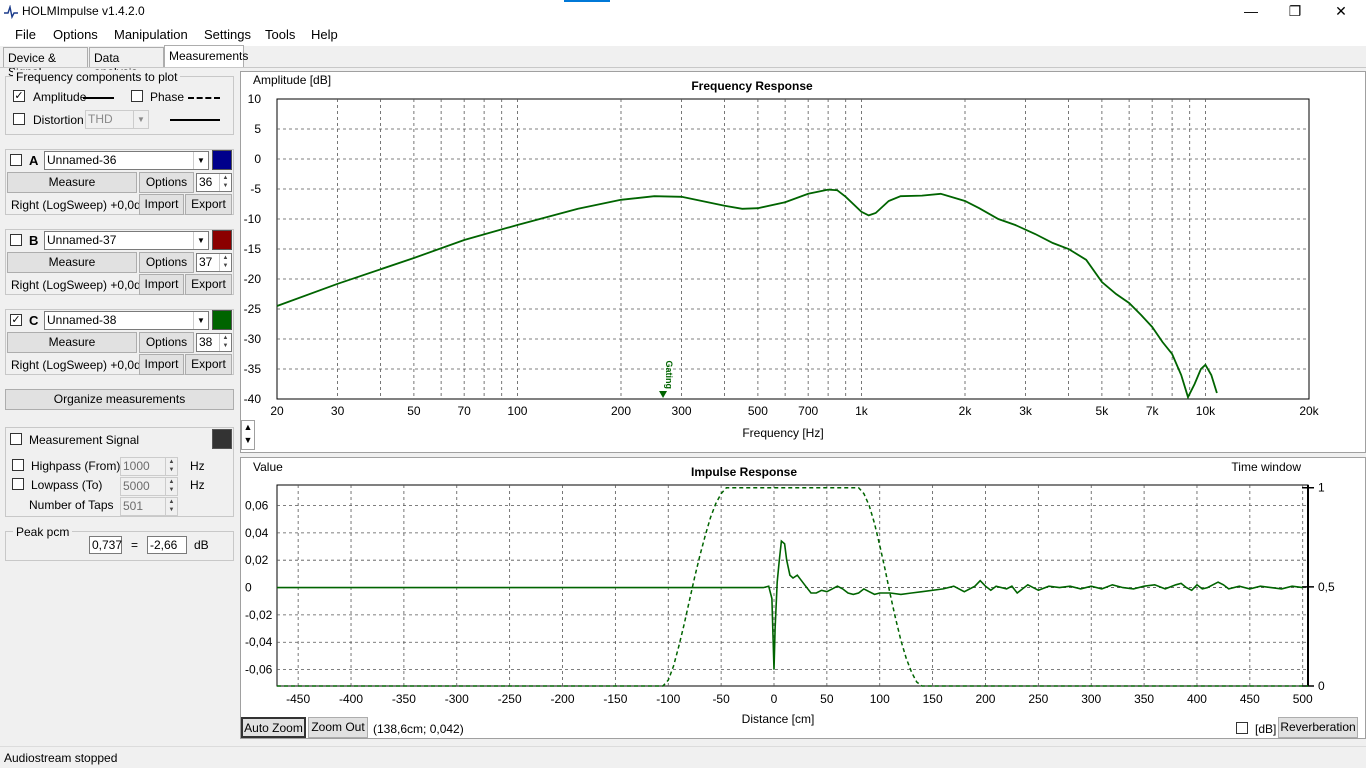  I want to click on imp-x-tick-label: 150, so click(933, 699).